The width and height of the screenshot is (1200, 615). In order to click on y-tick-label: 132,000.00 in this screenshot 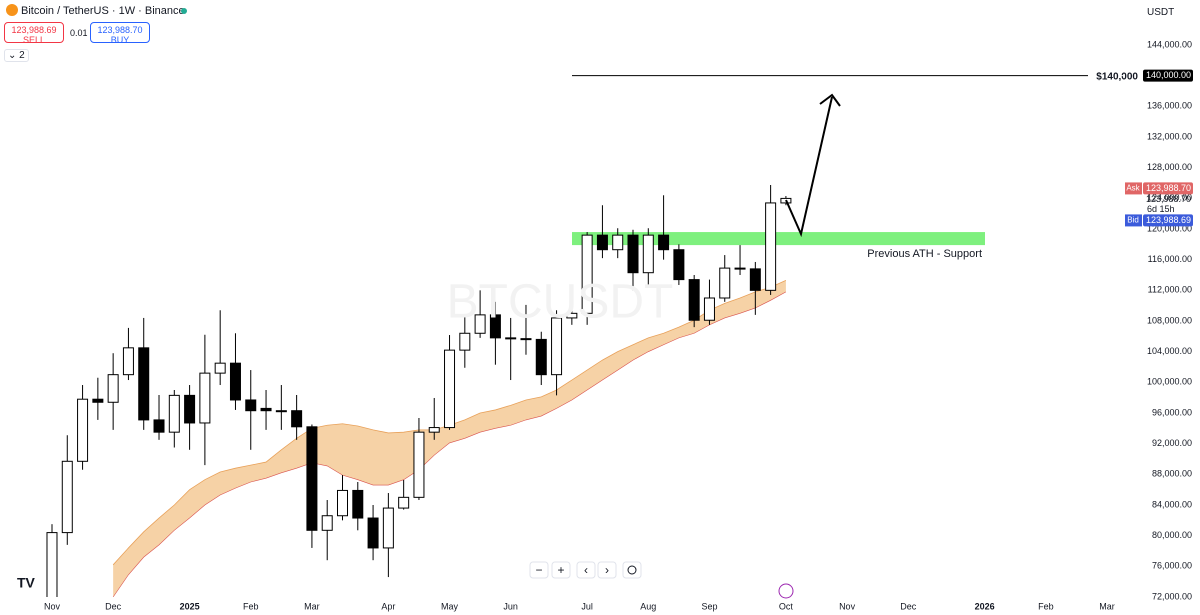, I will do `click(1169, 136)`.